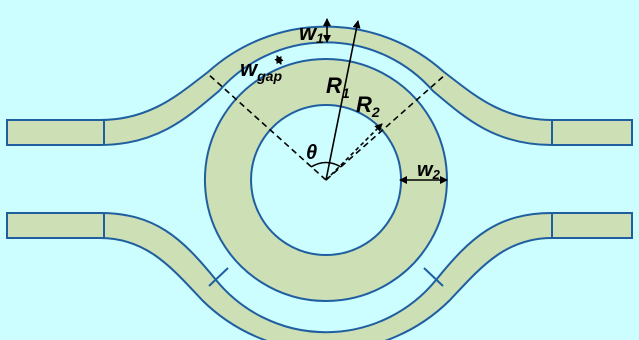  What do you see at coordinates (311, 33) in the screenshot?
I see `w1-label: w1` at bounding box center [311, 33].